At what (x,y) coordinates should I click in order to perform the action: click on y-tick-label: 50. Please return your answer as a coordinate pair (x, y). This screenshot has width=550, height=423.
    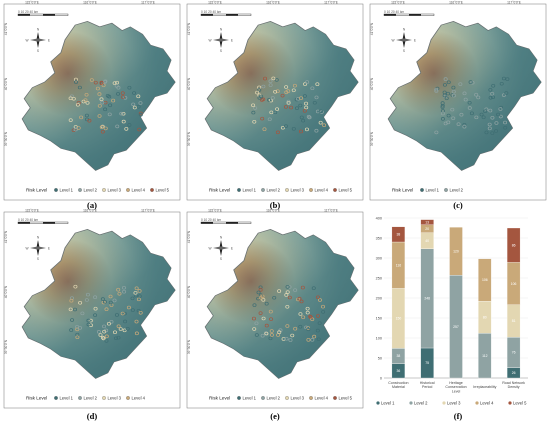
    Looking at the image, I should click on (380, 358).